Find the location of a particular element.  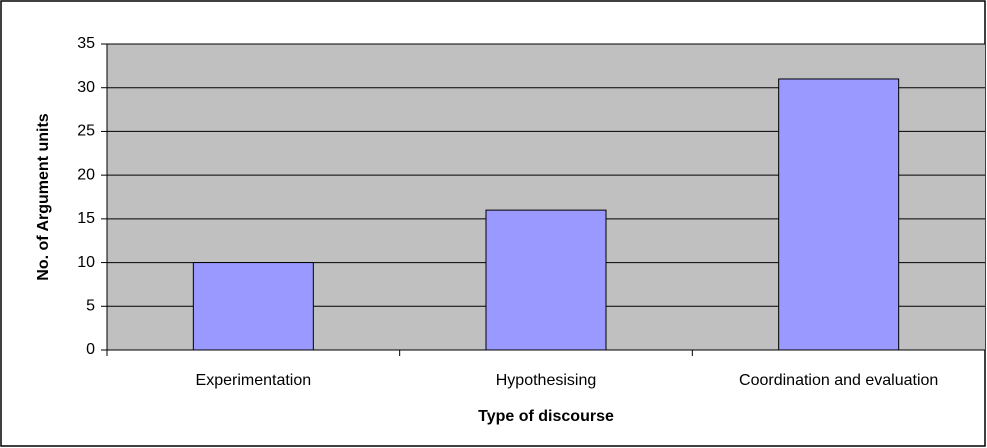

y-tick-label: 30 is located at coordinates (86, 87).